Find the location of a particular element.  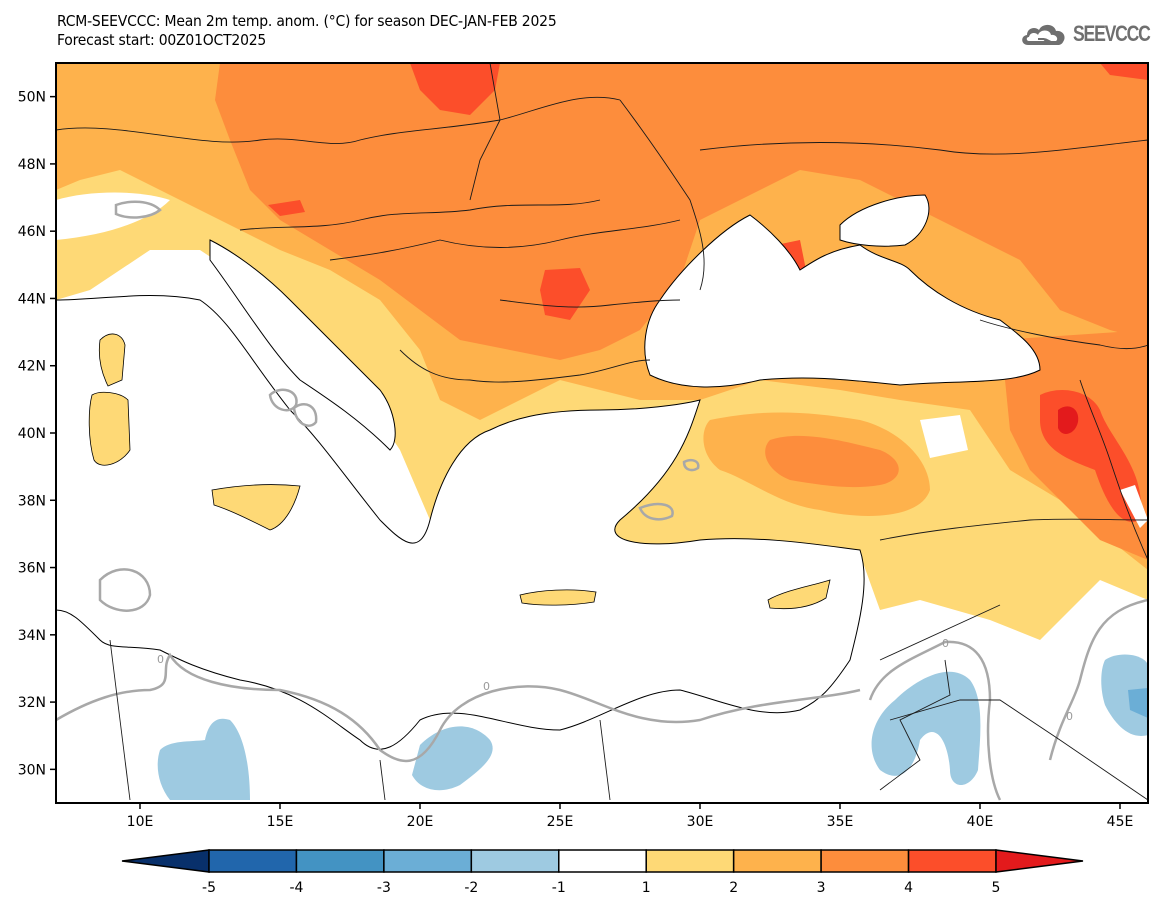

colorbar-tick-label: -1 is located at coordinates (559, 888).